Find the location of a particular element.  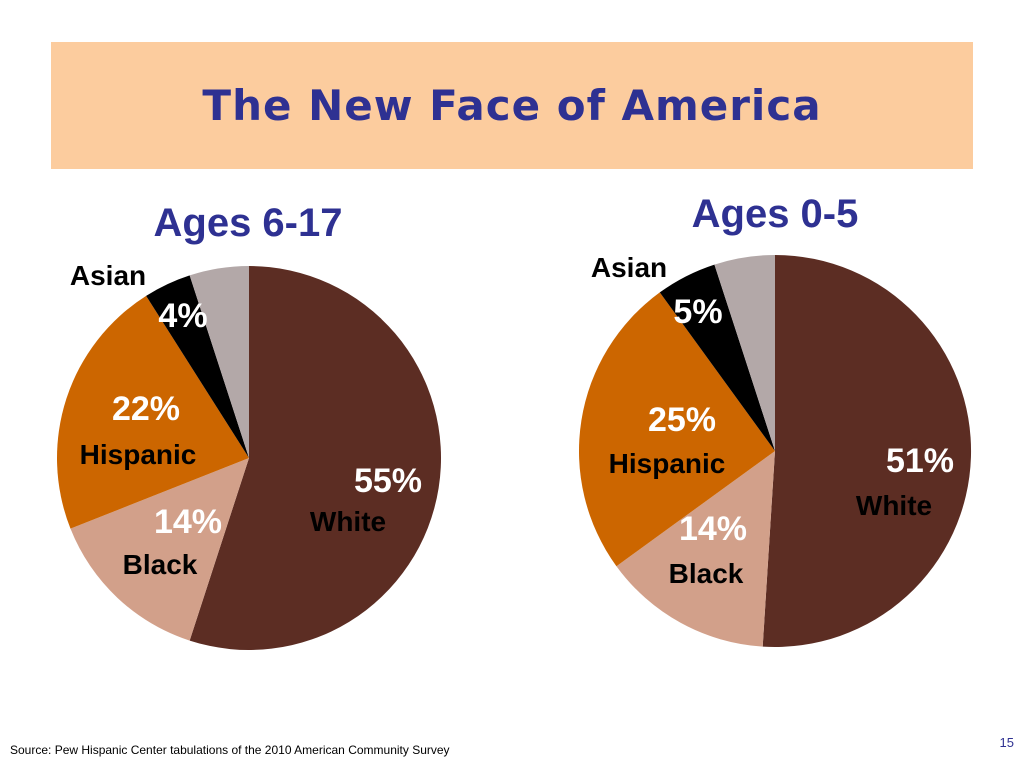

value-label-white: 51% is located at coordinates (920, 461).